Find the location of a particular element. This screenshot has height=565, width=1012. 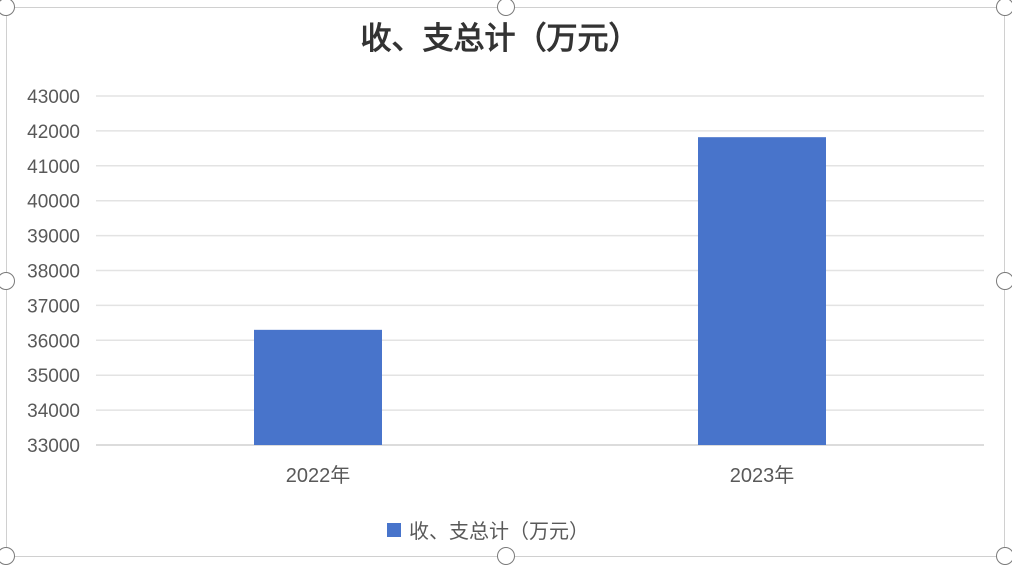

y-tick-label: 42000 is located at coordinates (53, 132).